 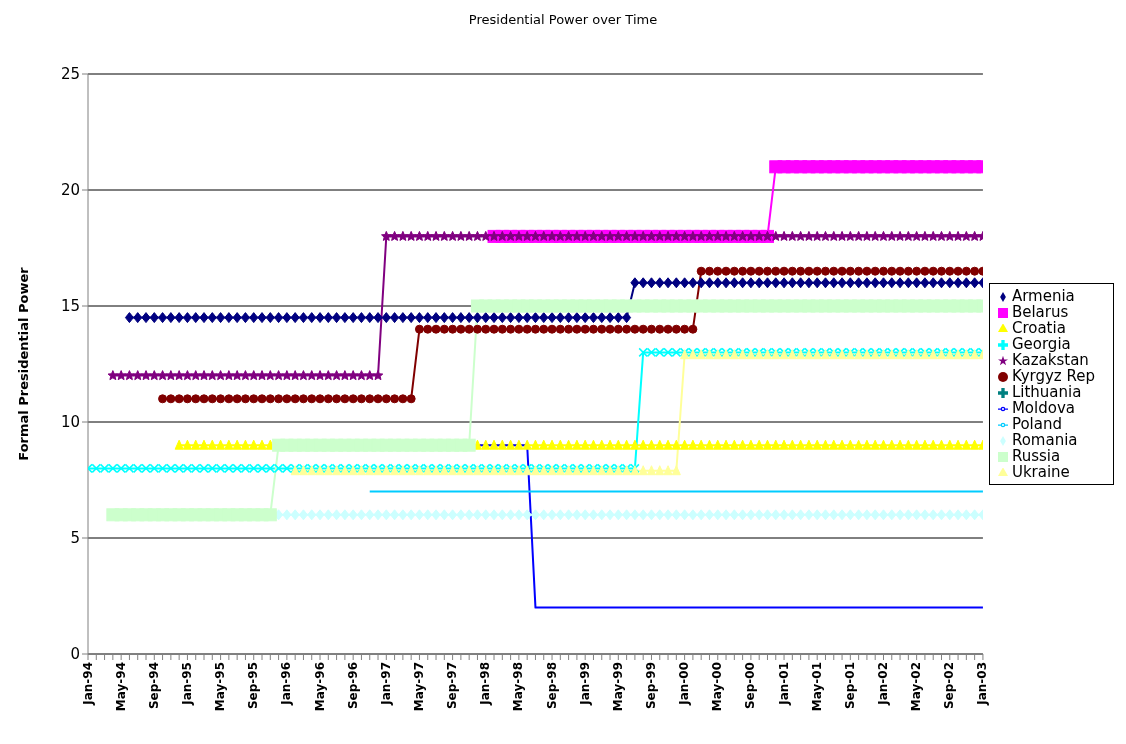 I want to click on x-tick-label: May-00, so click(x=717, y=687).